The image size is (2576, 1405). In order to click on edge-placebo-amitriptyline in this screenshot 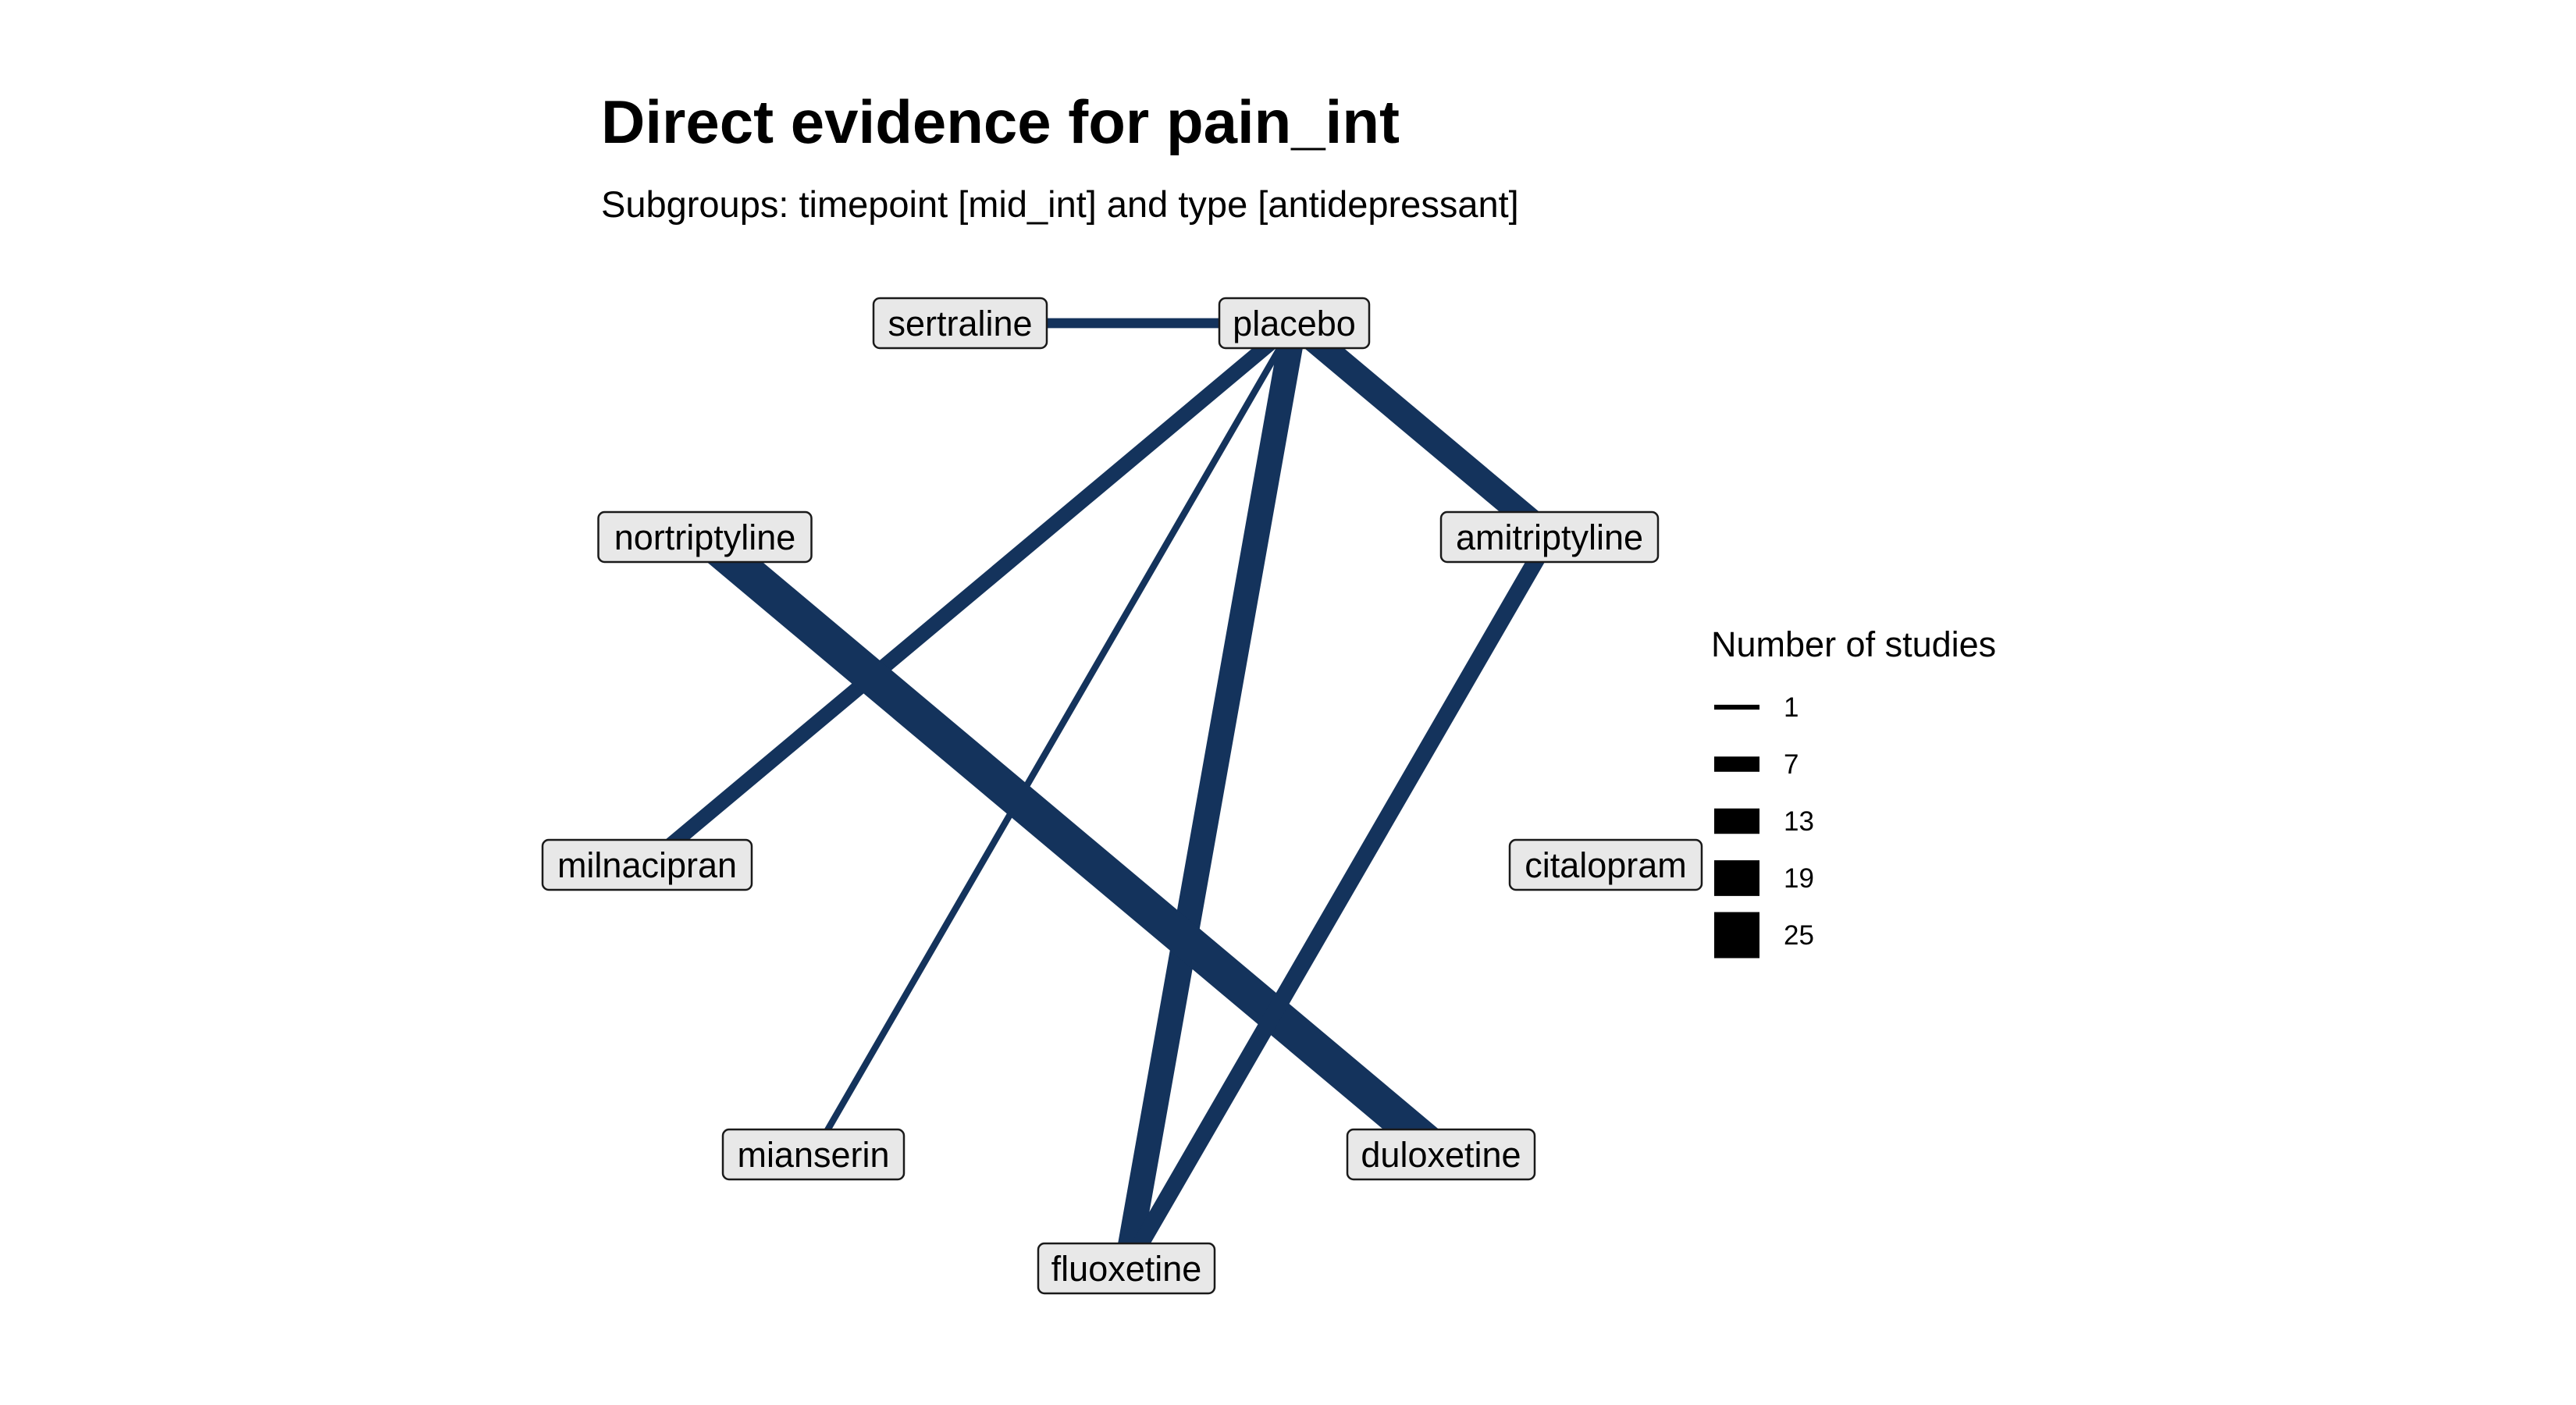, I will do `click(1422, 430)`.